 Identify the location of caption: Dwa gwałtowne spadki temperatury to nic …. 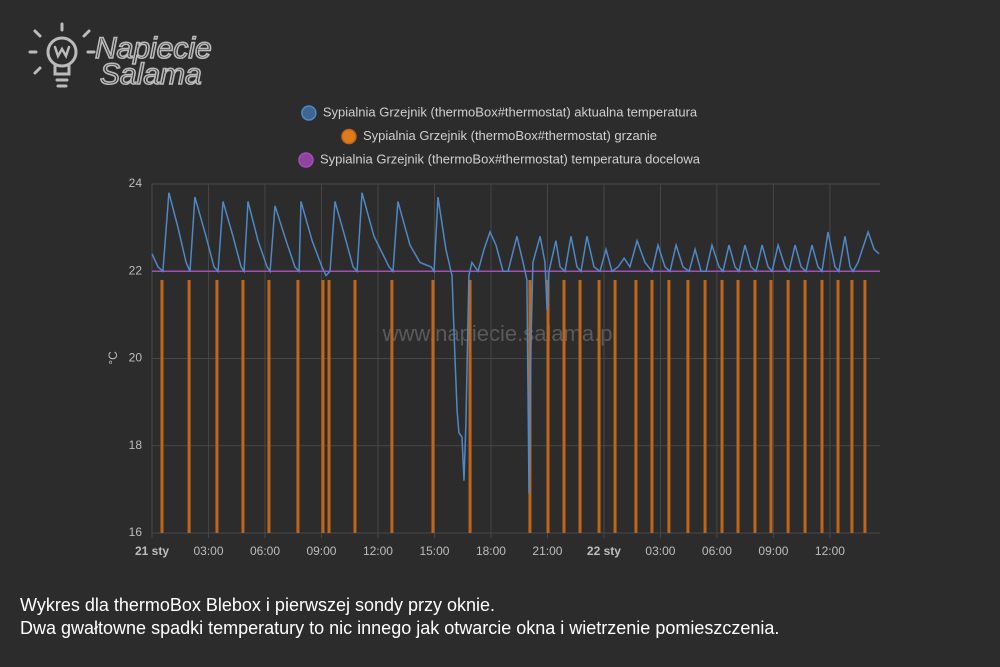
(399, 628).